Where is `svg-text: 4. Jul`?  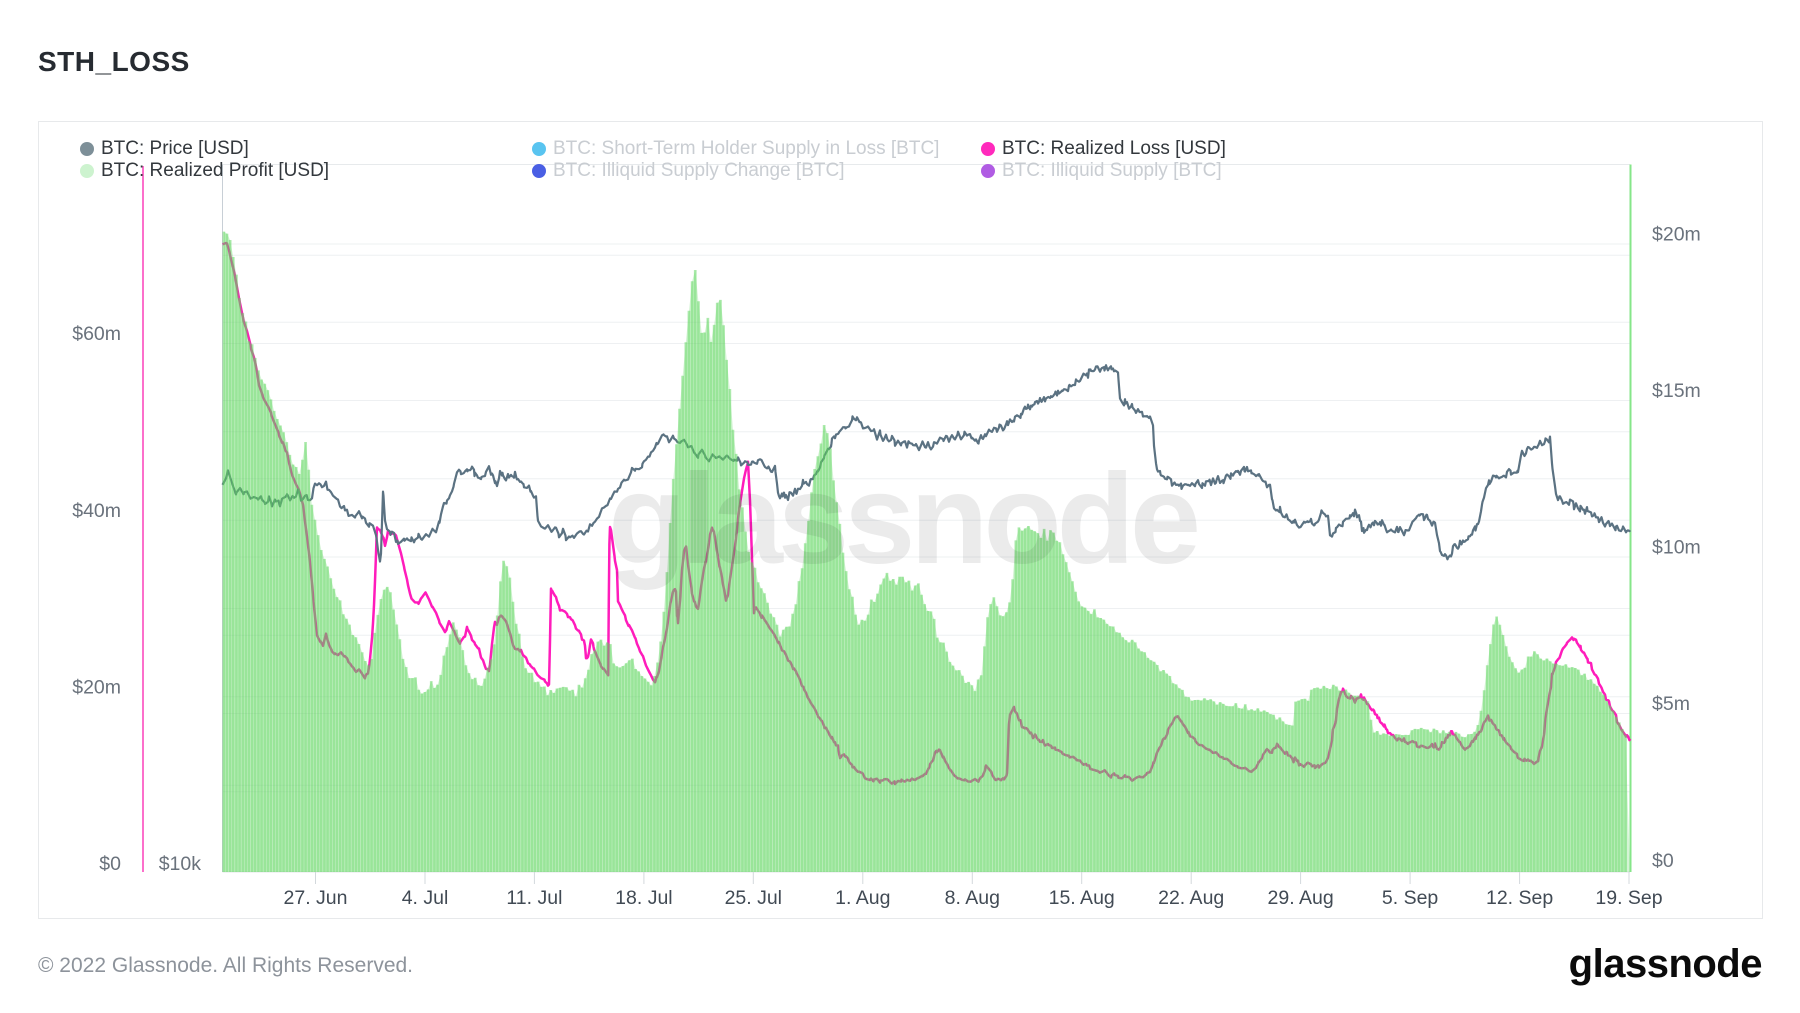 svg-text: 4. Jul is located at coordinates (425, 898).